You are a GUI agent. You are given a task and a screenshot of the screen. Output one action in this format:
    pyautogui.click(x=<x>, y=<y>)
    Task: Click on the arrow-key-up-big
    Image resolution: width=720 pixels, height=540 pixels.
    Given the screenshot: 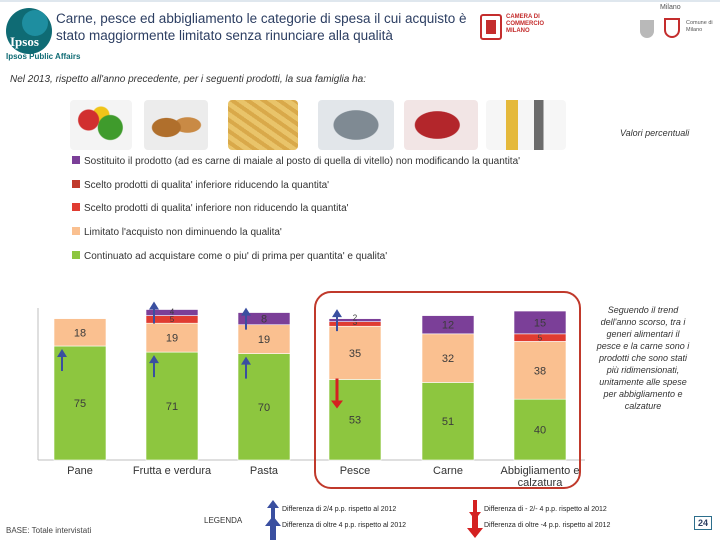 What is the action you would take?
    pyautogui.click(x=273, y=528)
    